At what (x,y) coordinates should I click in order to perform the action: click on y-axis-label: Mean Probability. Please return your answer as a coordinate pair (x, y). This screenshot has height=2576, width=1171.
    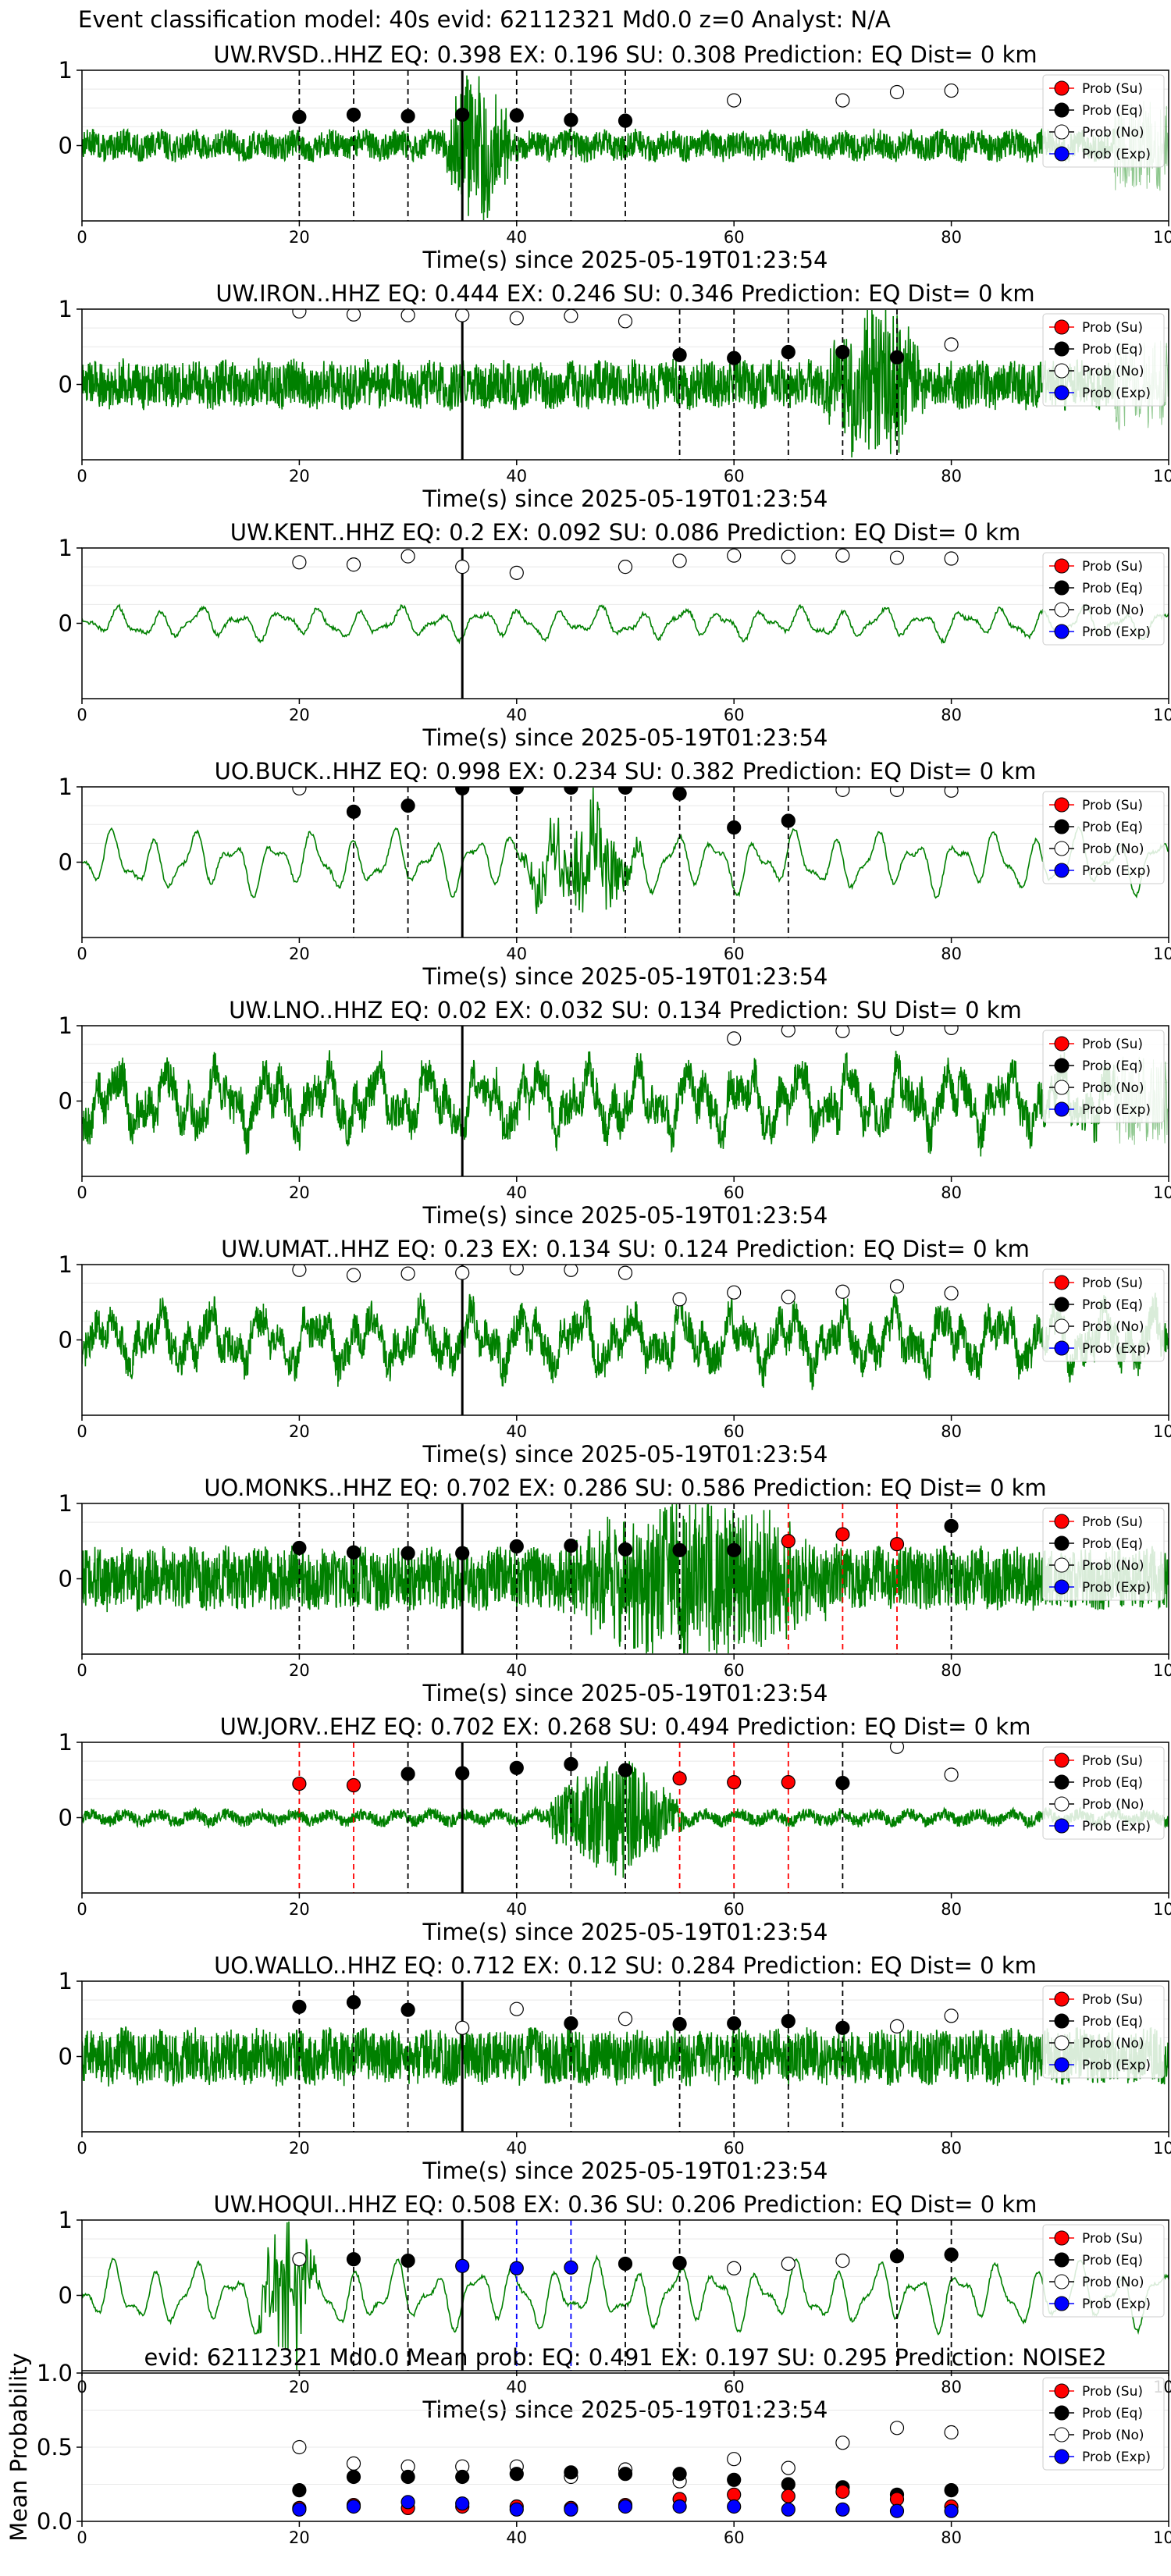
    Looking at the image, I should click on (18, 2447).